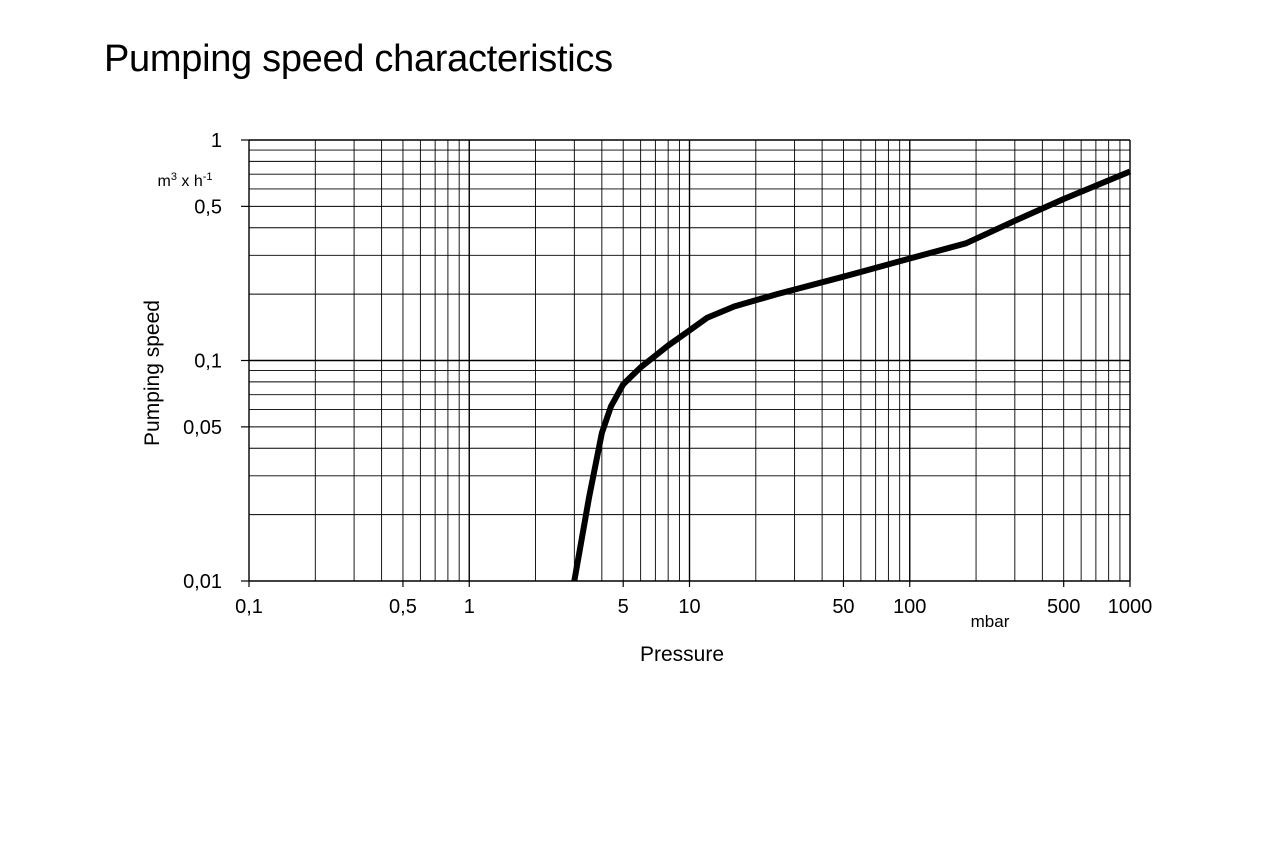 Image resolution: width=1280 pixels, height=856 pixels. I want to click on y-tick-label: 0,1, so click(208, 362).